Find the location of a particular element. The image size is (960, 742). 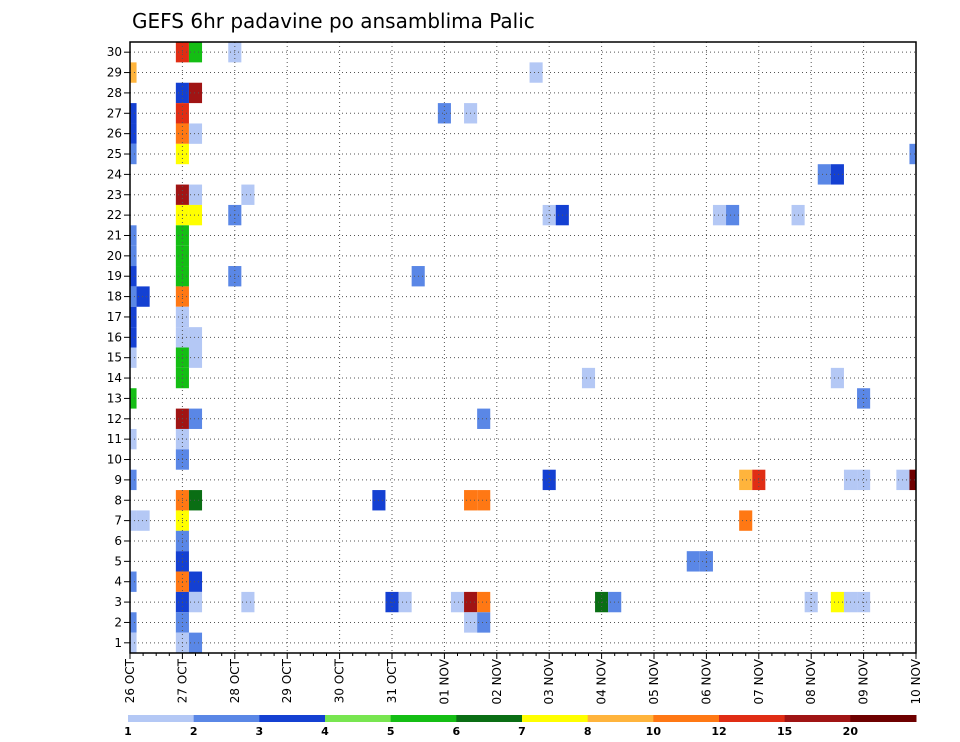

x-tick-label: 31 OCT is located at coordinates (392, 680).